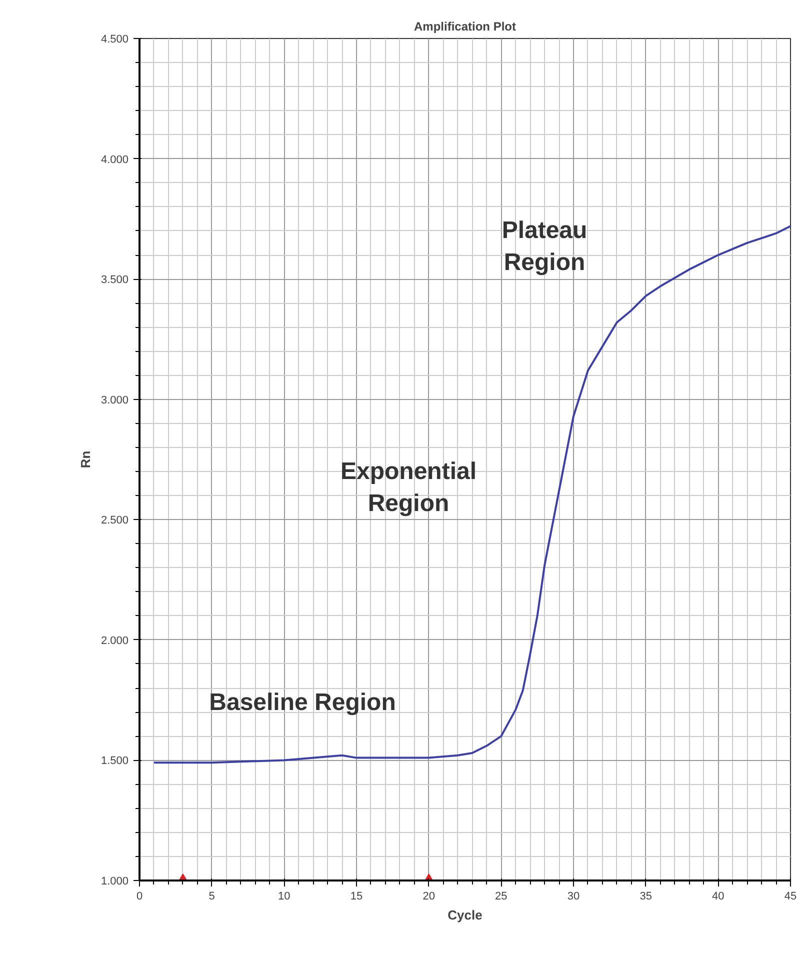 The width and height of the screenshot is (808, 953). What do you see at coordinates (114, 400) in the screenshot?
I see `y-tick-label: 3.000` at bounding box center [114, 400].